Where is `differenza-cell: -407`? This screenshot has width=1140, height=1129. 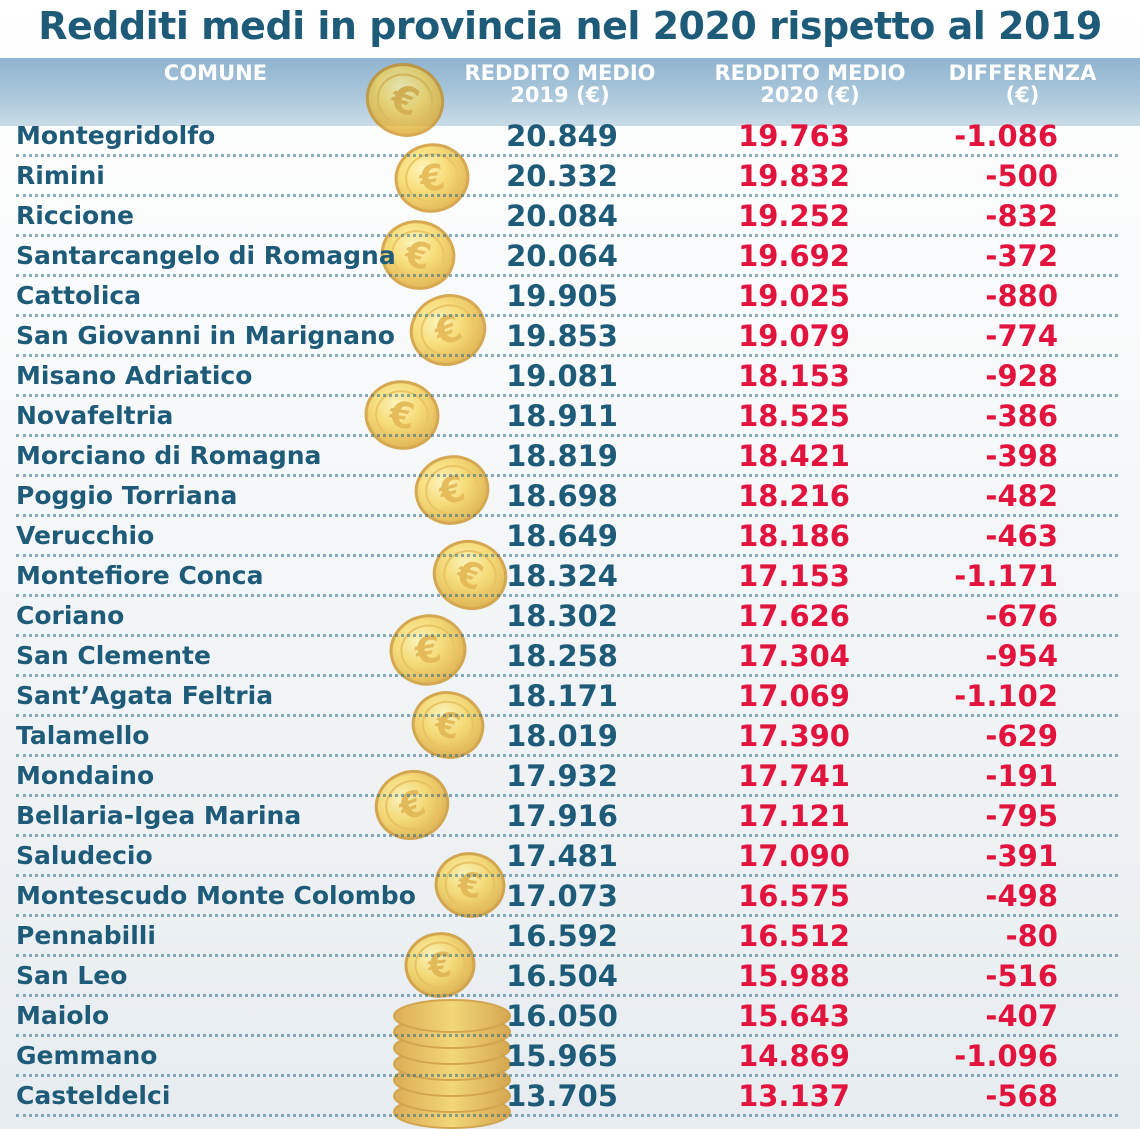
differenza-cell: -407 is located at coordinates (1021, 1016).